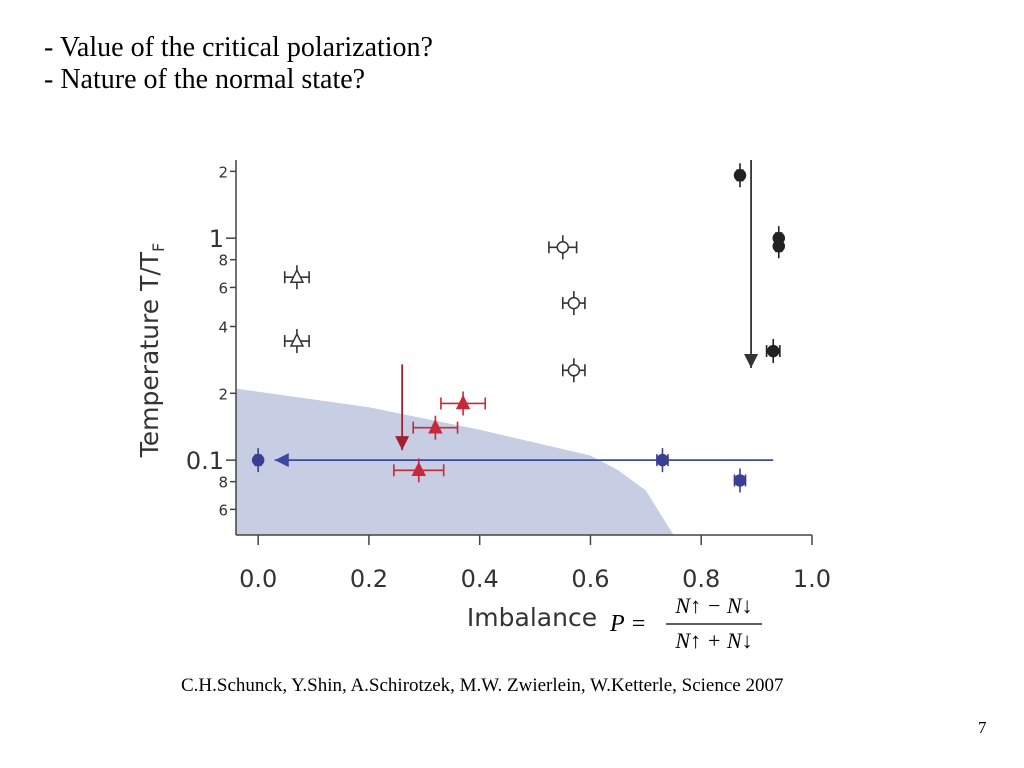  I want to click on x-tick-label: 0.2, so click(369, 579).